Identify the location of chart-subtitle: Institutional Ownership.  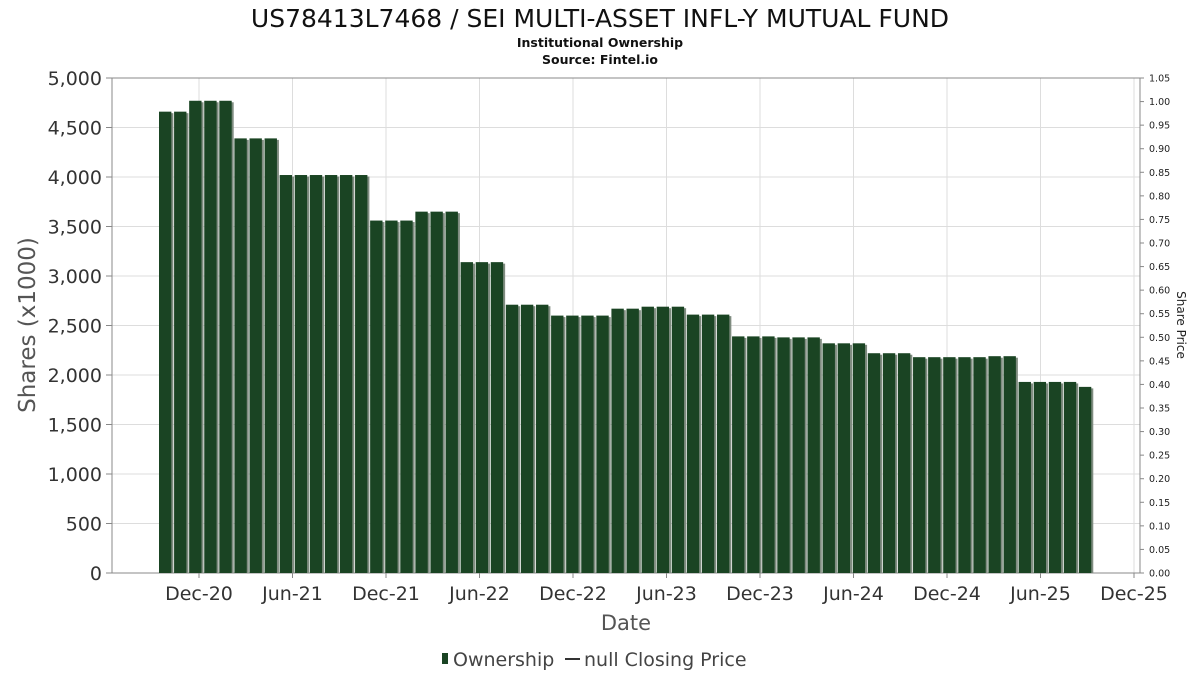
(600, 42).